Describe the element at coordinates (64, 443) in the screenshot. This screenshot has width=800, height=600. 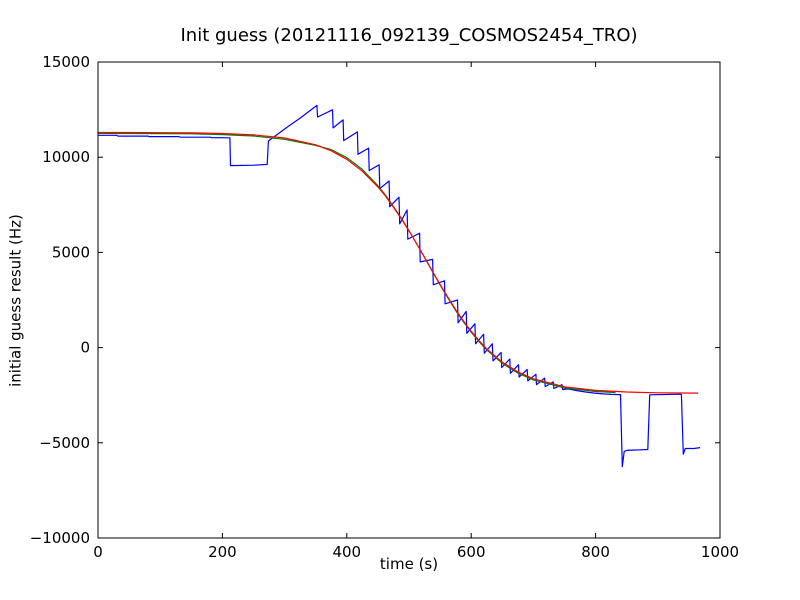
I see `y-tick-label: −5000` at that location.